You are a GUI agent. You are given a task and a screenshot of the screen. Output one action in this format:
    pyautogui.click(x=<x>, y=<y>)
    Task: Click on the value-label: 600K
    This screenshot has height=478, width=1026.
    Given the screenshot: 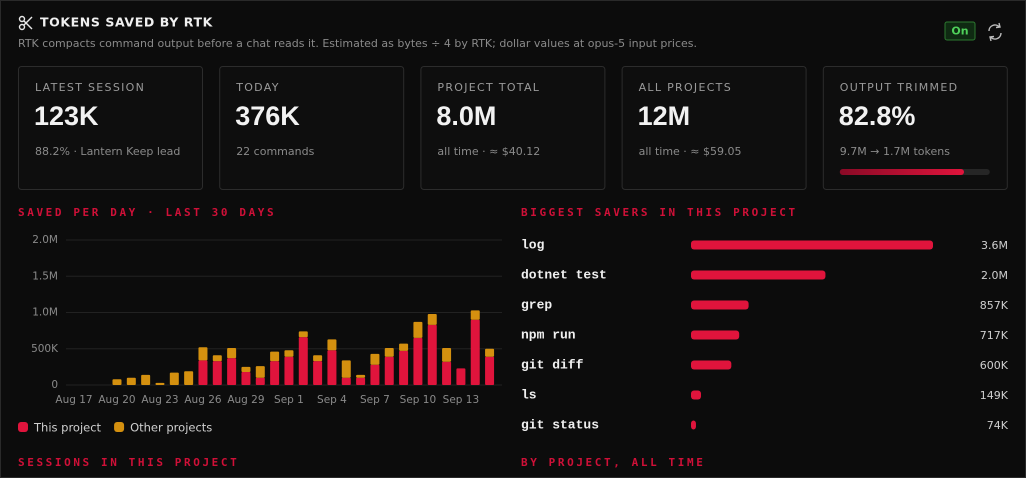 What is the action you would take?
    pyautogui.click(x=994, y=365)
    